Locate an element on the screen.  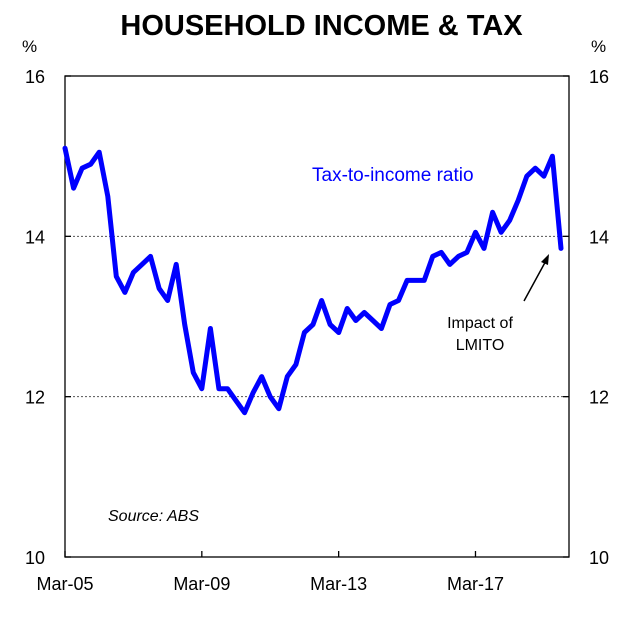
x-tick-label-Mar-13: Mar-13 is located at coordinates (338, 584).